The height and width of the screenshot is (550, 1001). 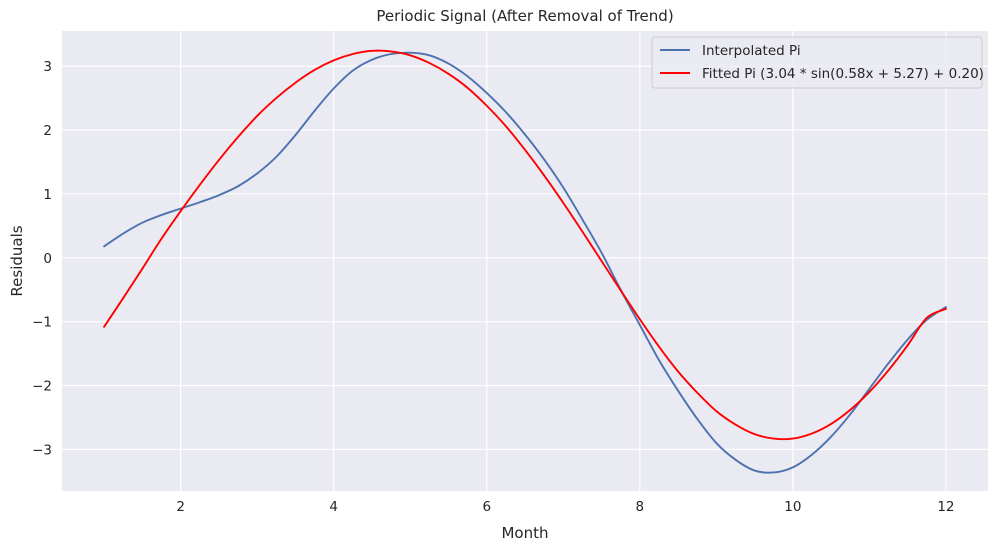 I want to click on x-tick-label: 2, so click(x=180, y=507).